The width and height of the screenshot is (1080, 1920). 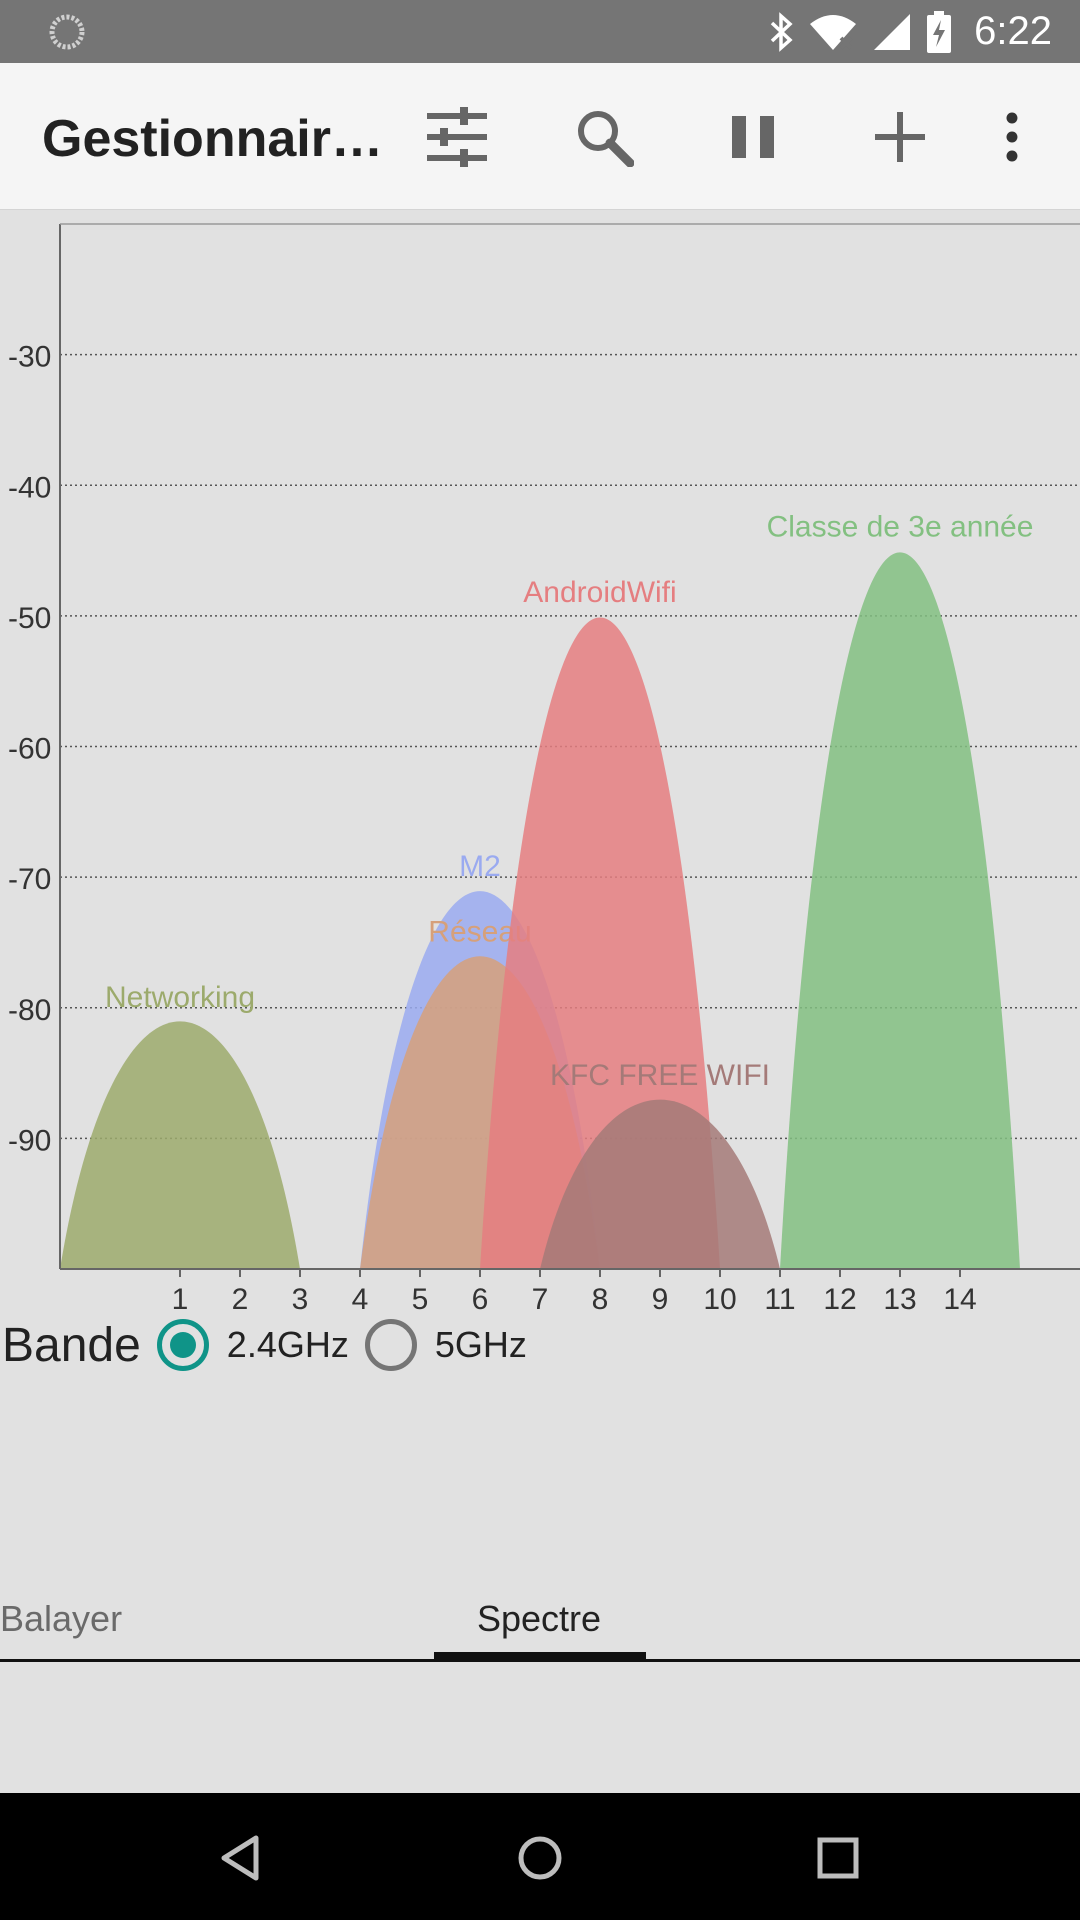 What do you see at coordinates (360, 1296) in the screenshot?
I see `x-tick-label: 4` at bounding box center [360, 1296].